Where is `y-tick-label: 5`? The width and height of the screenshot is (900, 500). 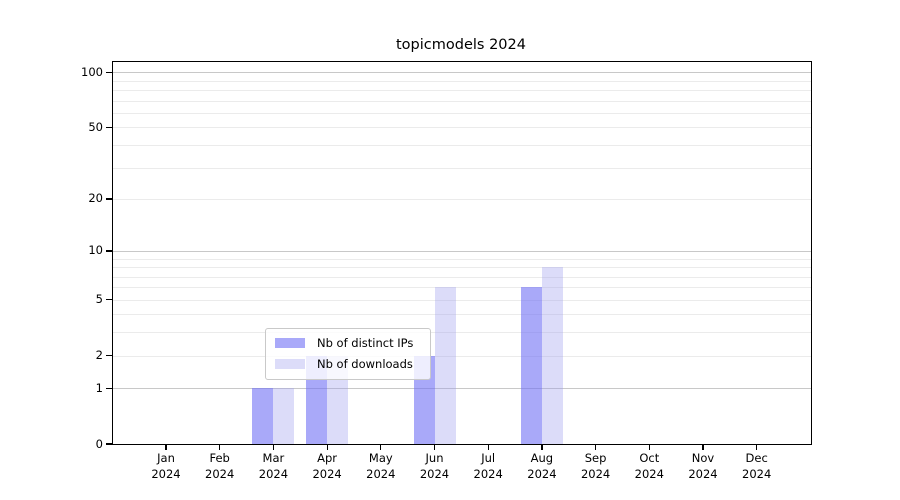
y-tick-label: 5 is located at coordinates (99, 299).